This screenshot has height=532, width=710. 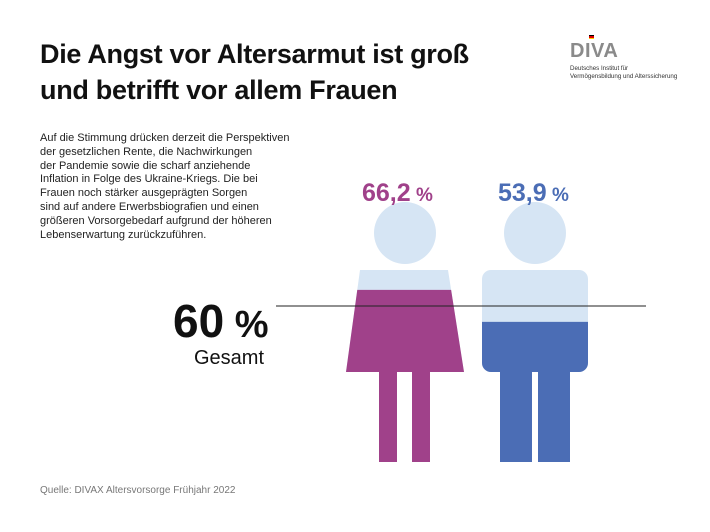 What do you see at coordinates (144, 193) in the screenshot?
I see `description-line: Frauen noch stärker ausgeprägten Sorgen` at bounding box center [144, 193].